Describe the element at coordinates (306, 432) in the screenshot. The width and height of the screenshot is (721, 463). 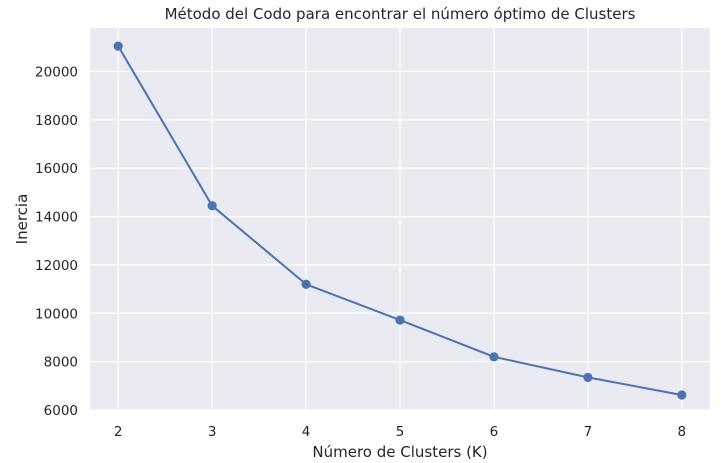
I see `x-tick-label: 4` at that location.